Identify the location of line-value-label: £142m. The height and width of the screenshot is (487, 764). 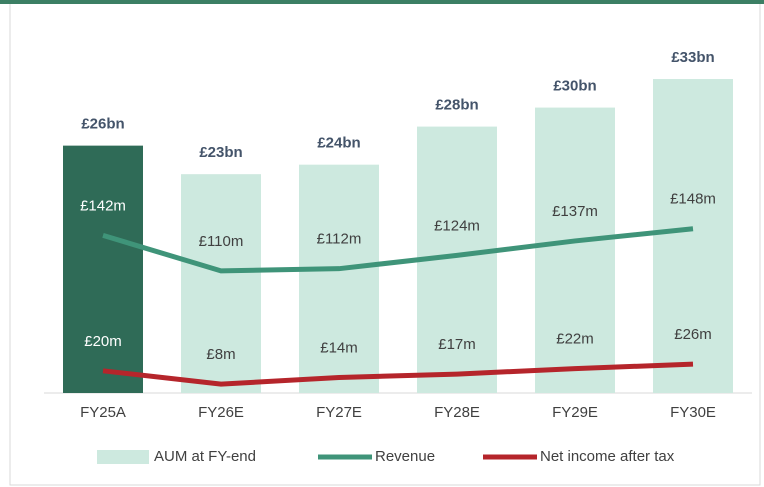
(103, 205).